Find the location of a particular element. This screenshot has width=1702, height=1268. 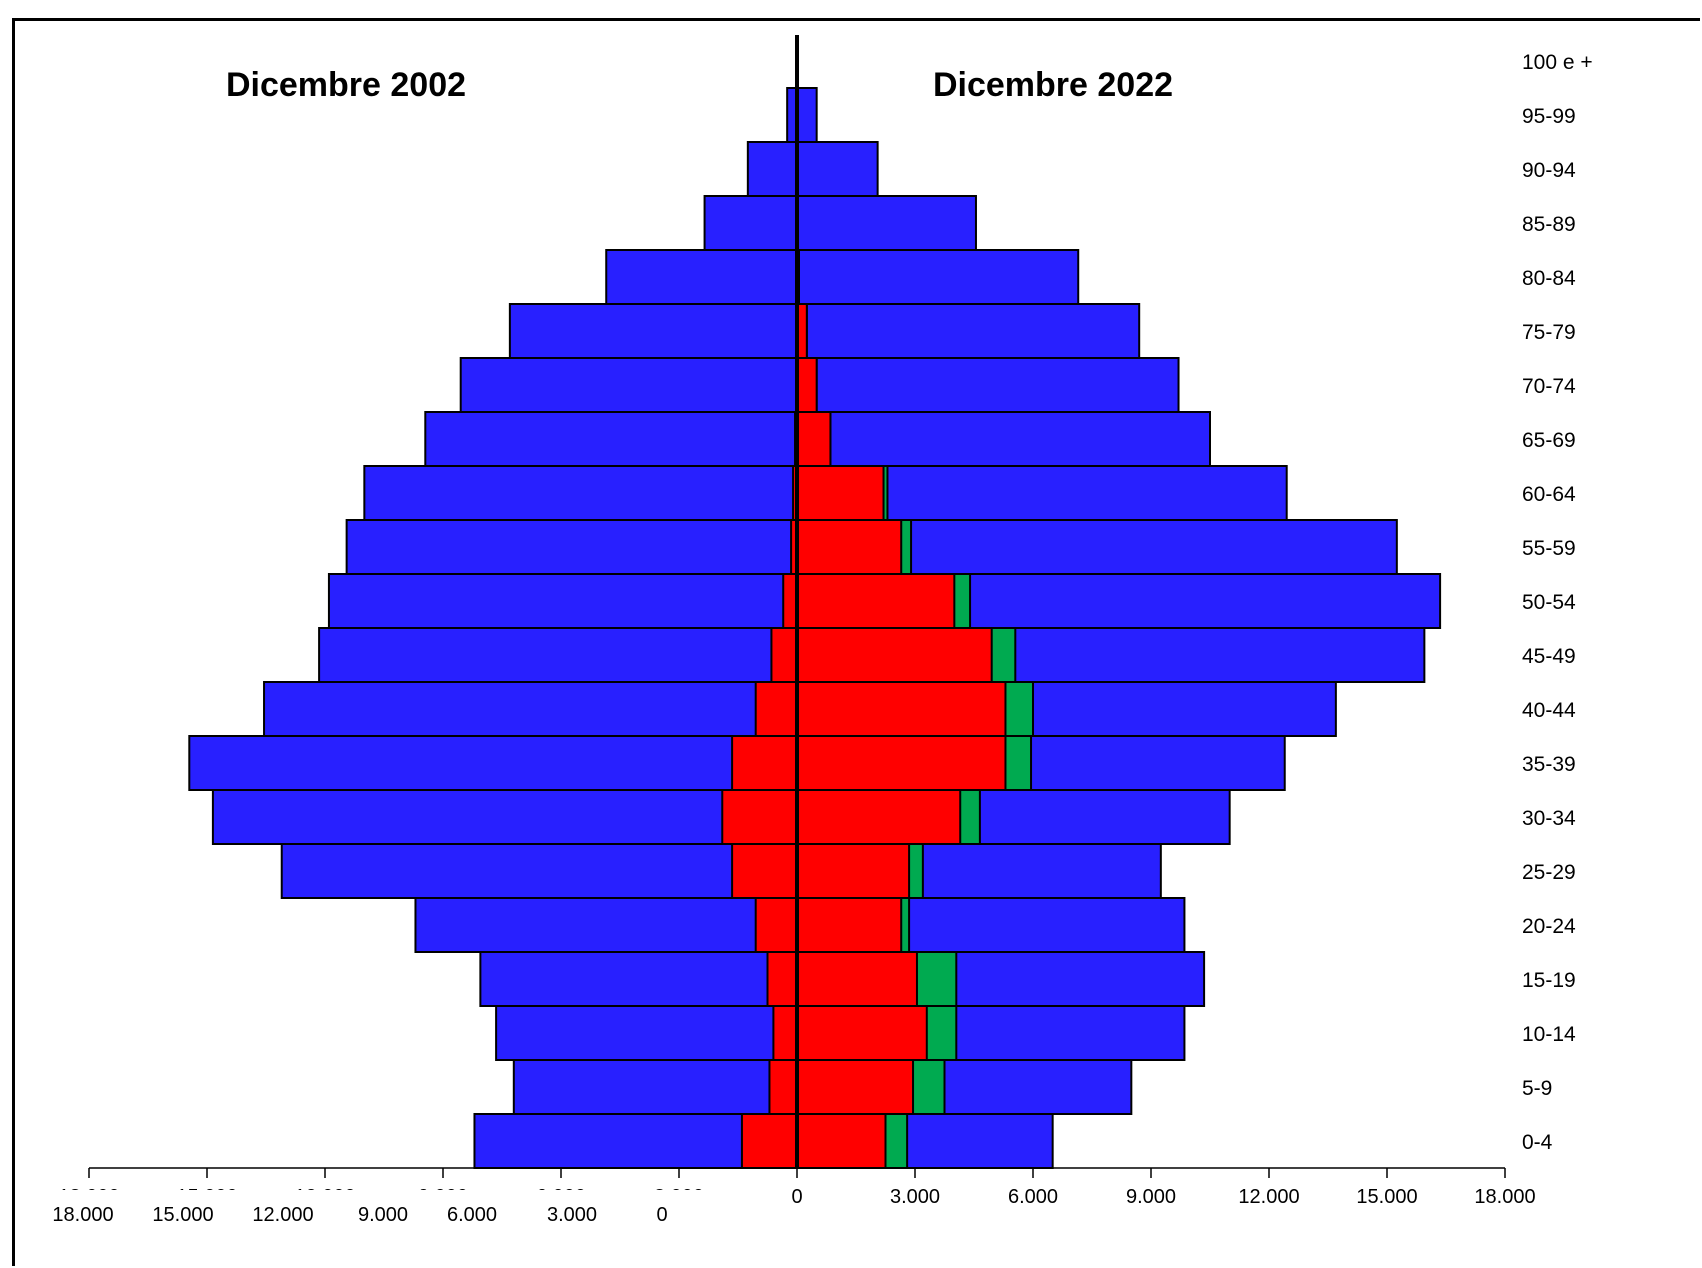

x-tick-label-left-clipped-text-0: 18.000 is located at coordinates (88, 1197).